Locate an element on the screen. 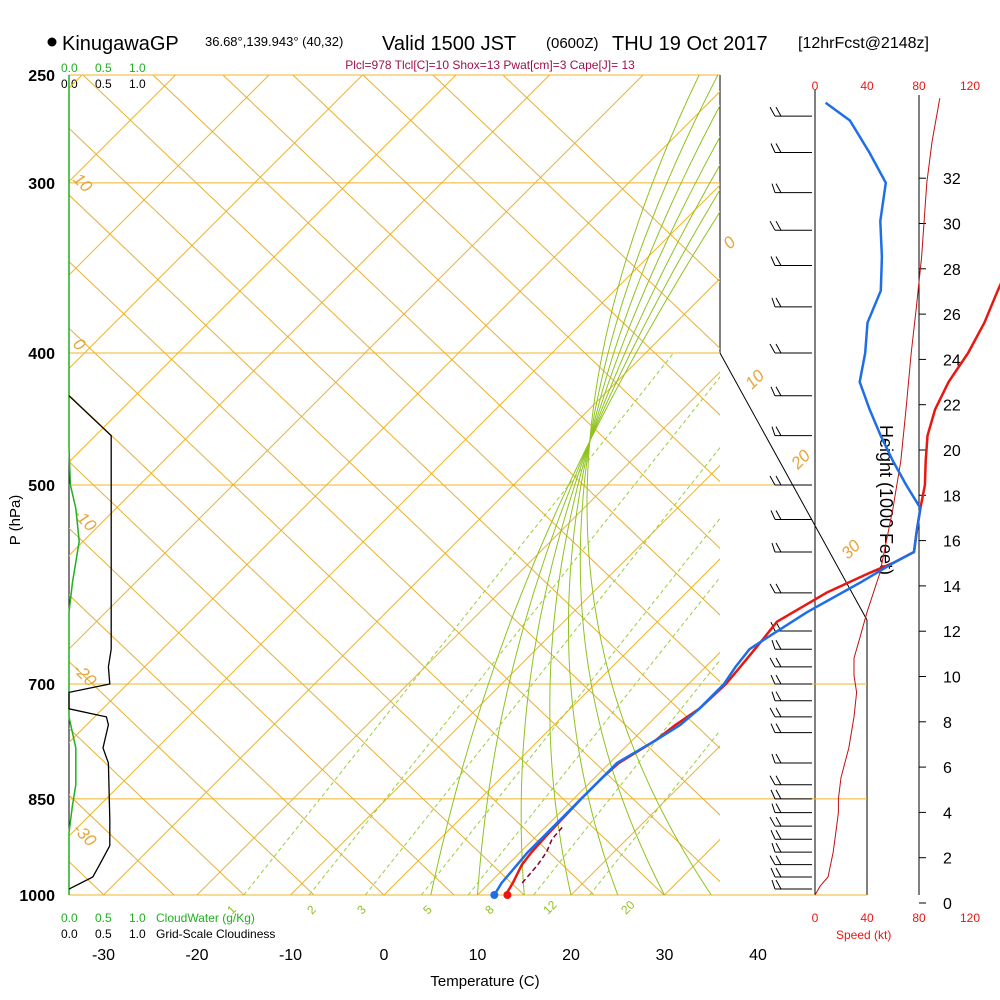 The image size is (1000, 1000). isotherm-label-2: -10 is located at coordinates (84, 519).